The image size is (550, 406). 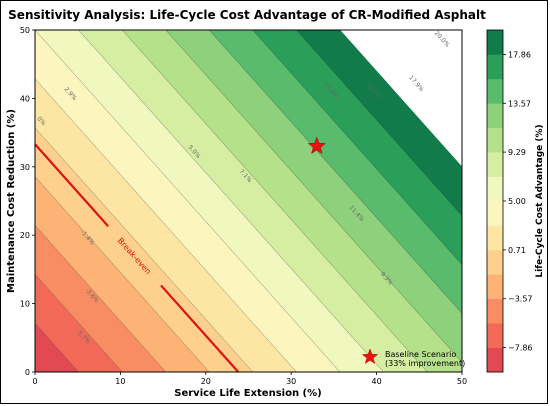 I want to click on colorbar-tick-label: 5.00, so click(x=517, y=201).